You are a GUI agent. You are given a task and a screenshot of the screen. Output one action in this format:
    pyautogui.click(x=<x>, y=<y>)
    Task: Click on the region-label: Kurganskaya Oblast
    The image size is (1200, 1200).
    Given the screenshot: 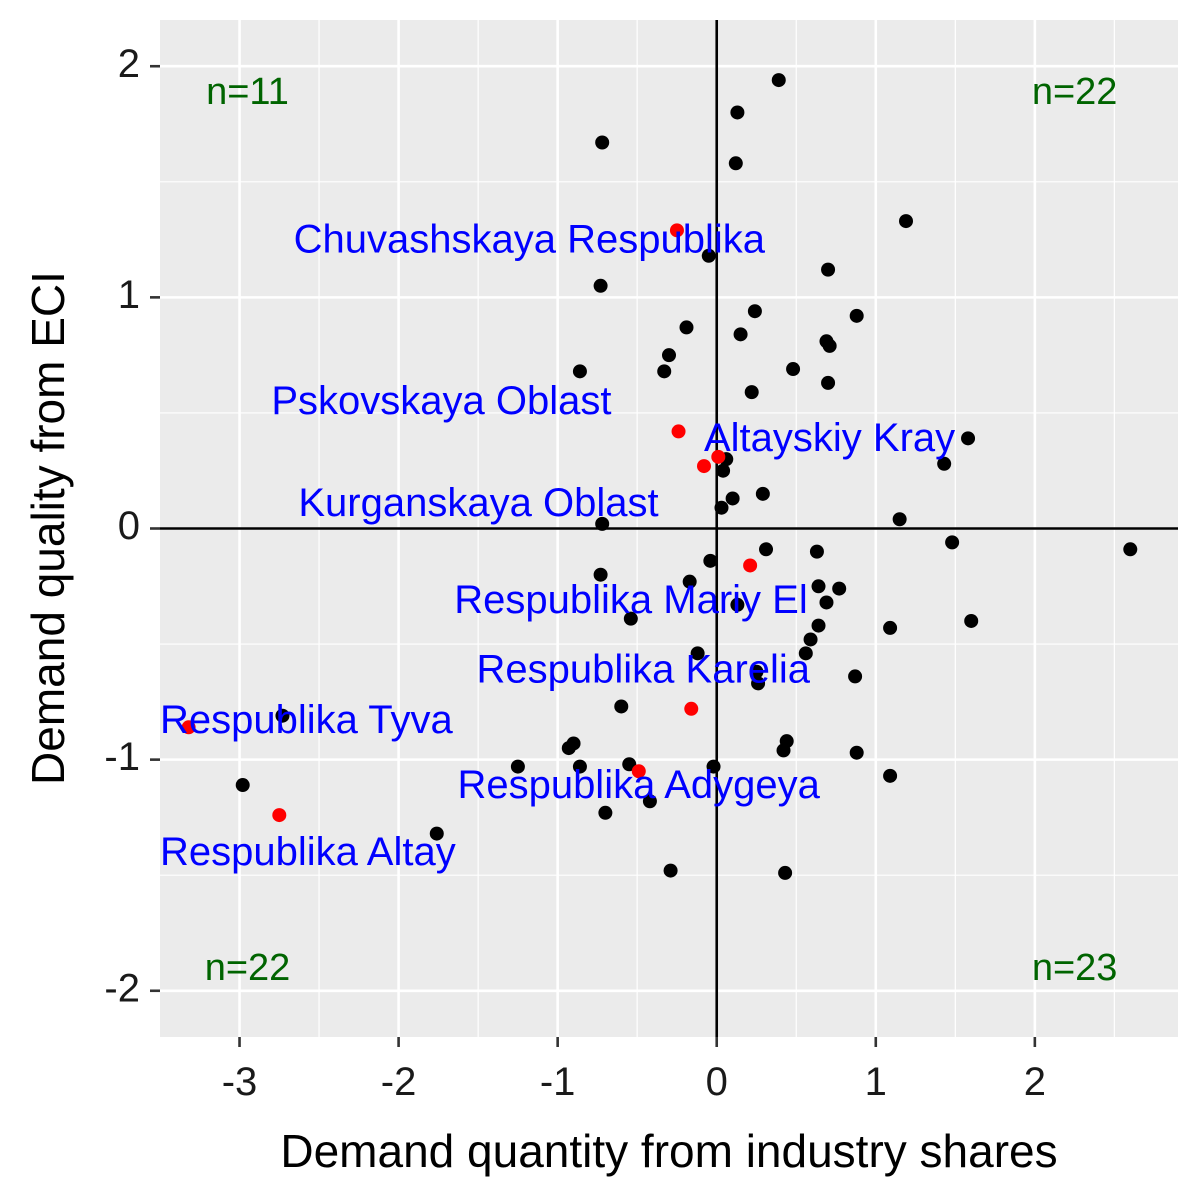 What is the action you would take?
    pyautogui.click(x=478, y=503)
    